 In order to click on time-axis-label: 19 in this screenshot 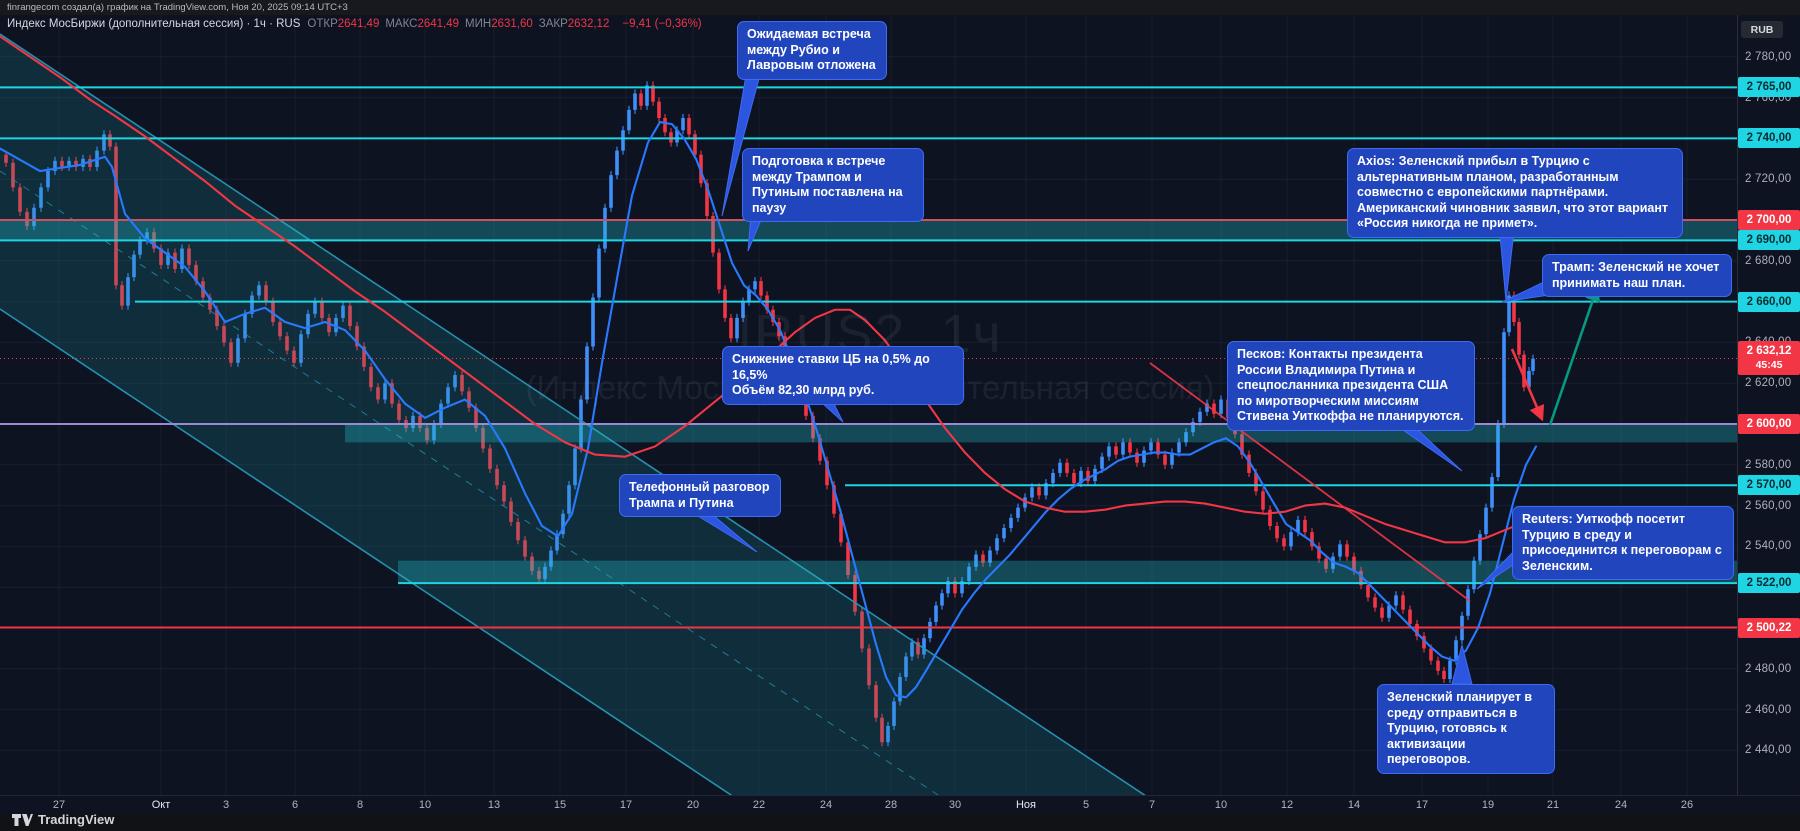, I will do `click(1488, 805)`.